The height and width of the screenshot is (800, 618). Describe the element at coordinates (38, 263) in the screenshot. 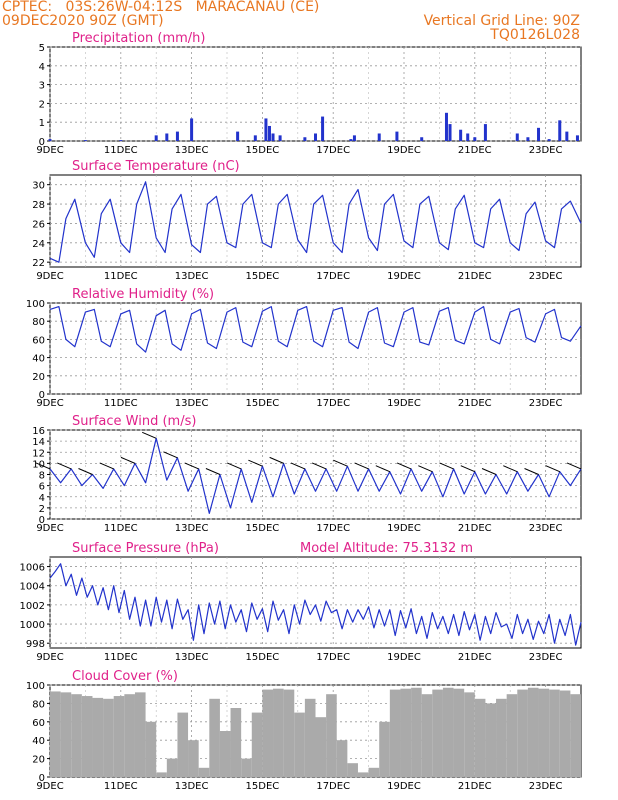

I see `y-tick-label: 22` at that location.